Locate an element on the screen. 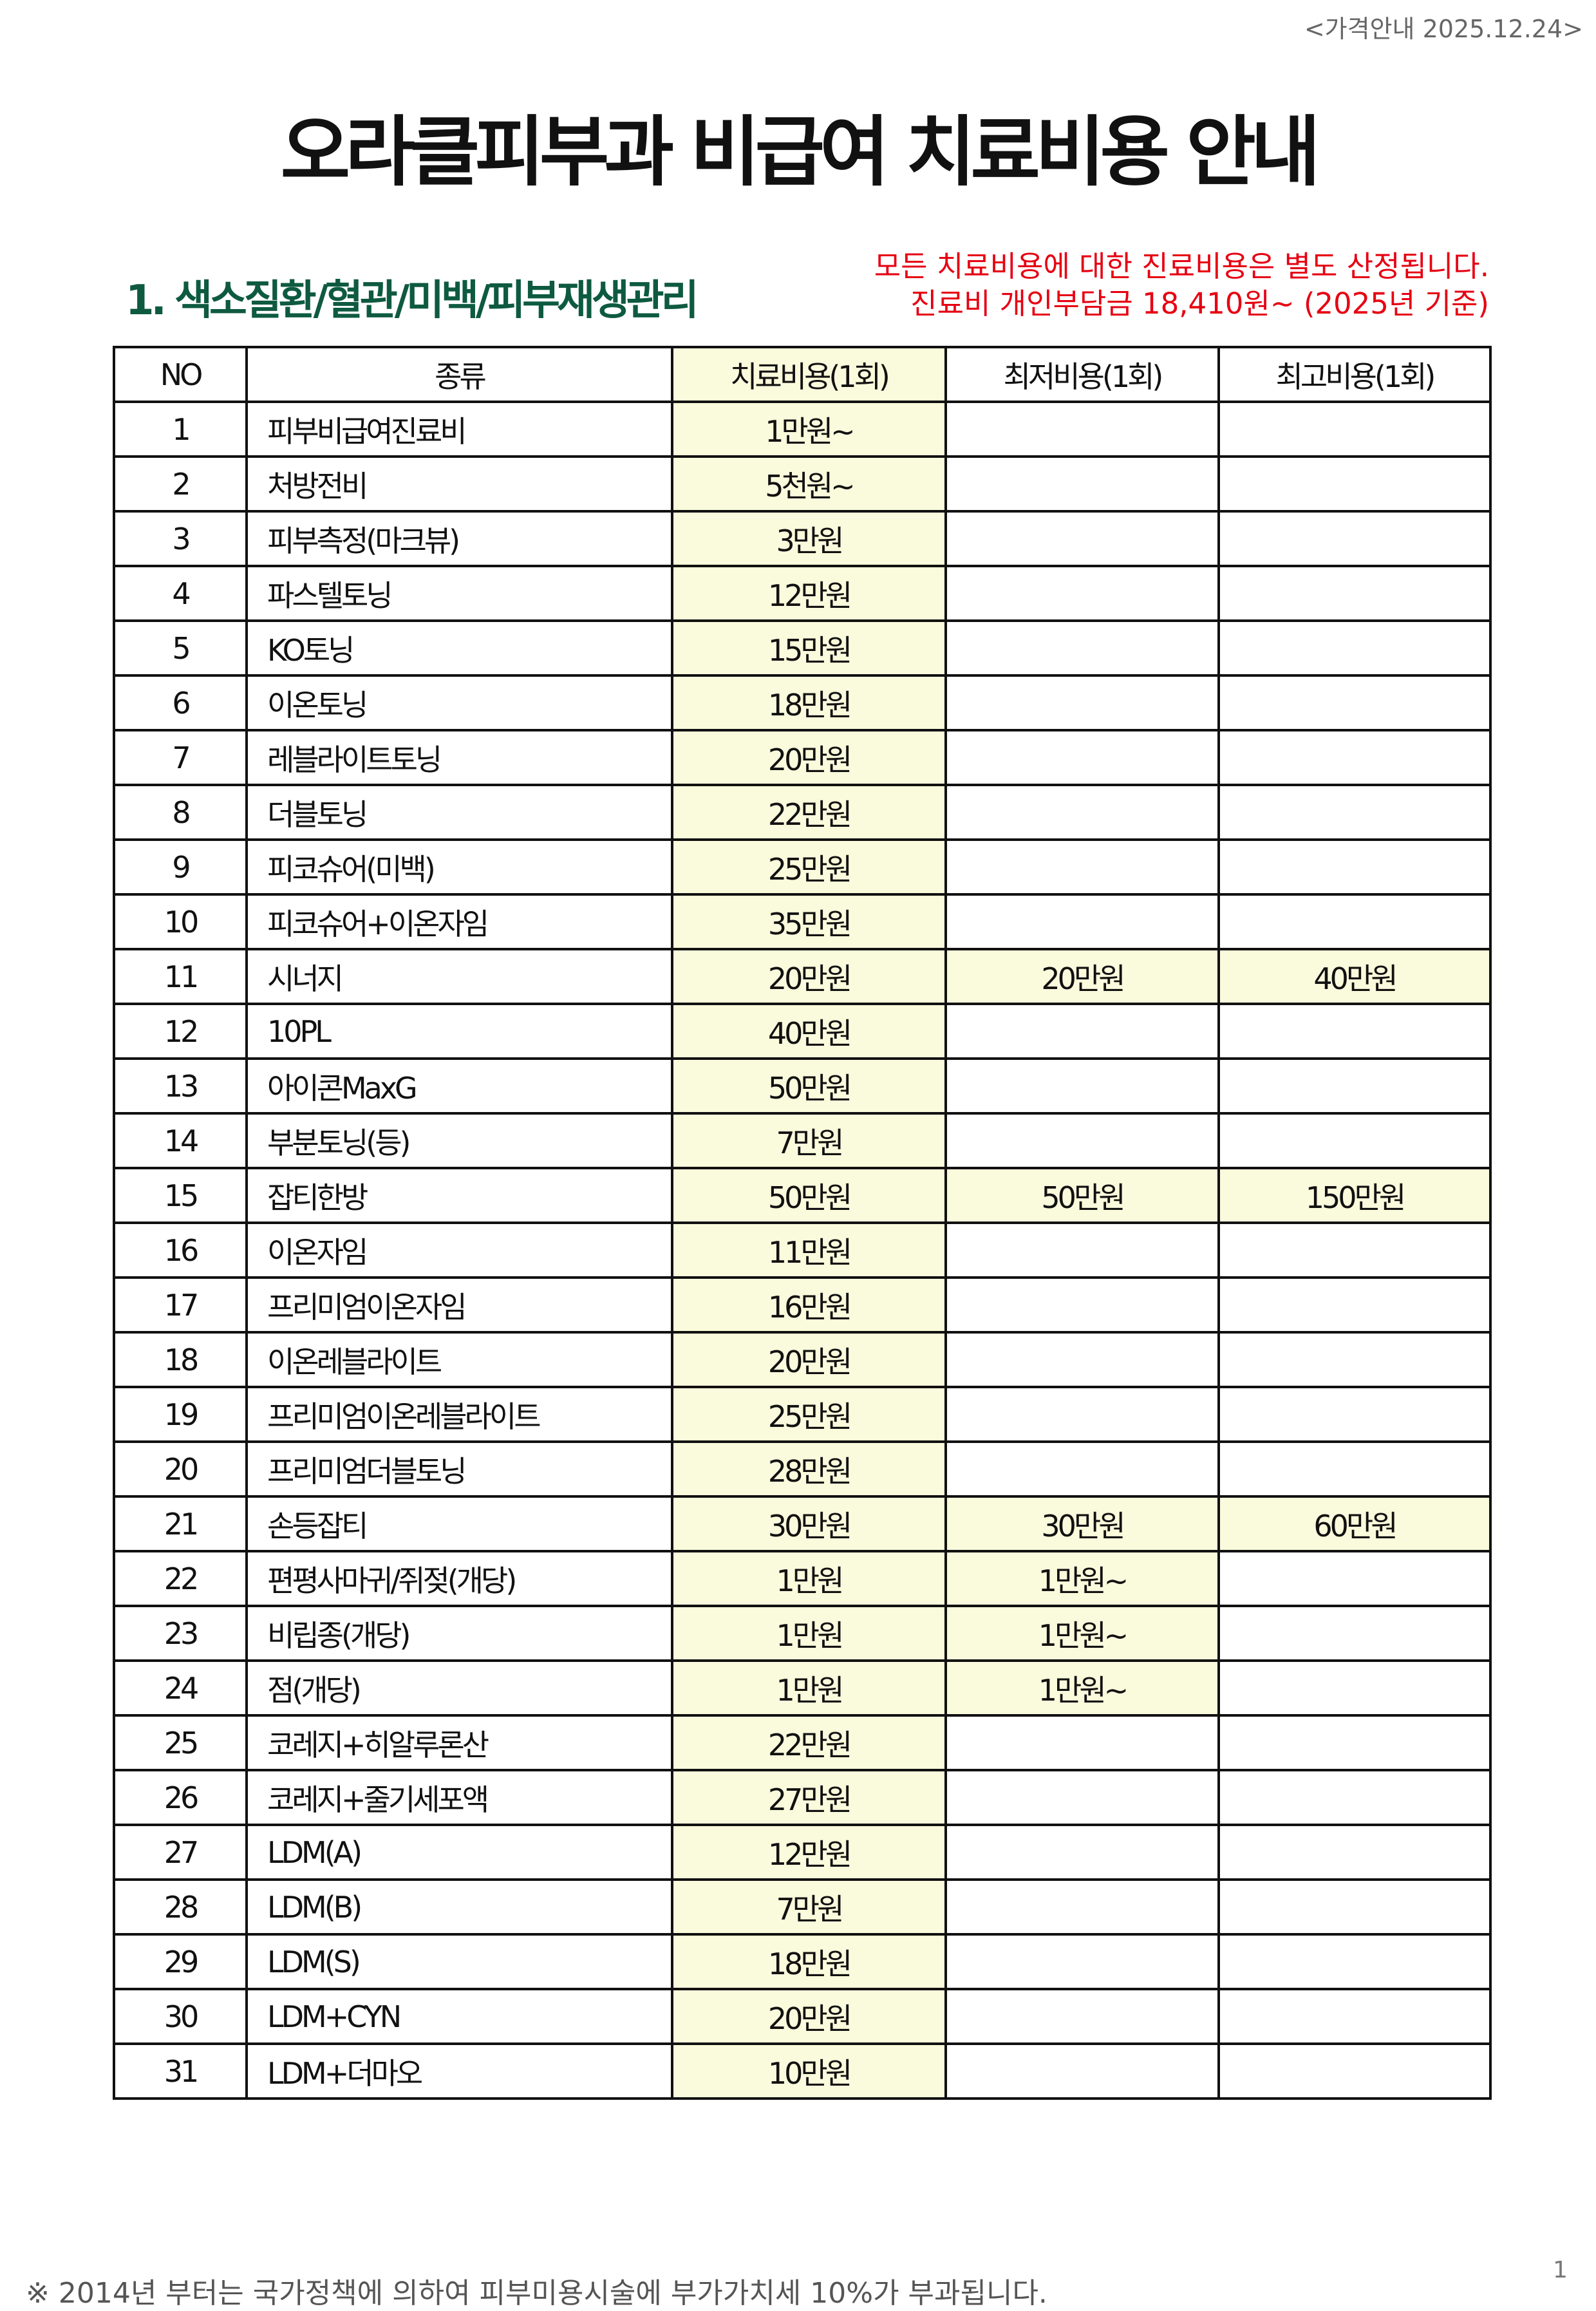 The image size is (1596, 2311). table-row: 6 이온토닝 18만원 is located at coordinates (802, 702).